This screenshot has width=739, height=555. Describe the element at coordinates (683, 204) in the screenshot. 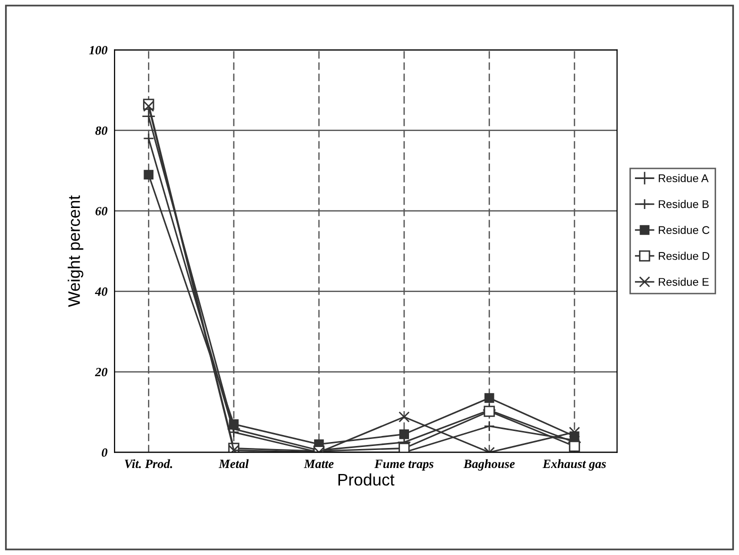

I see `legend-label: Residue B` at that location.